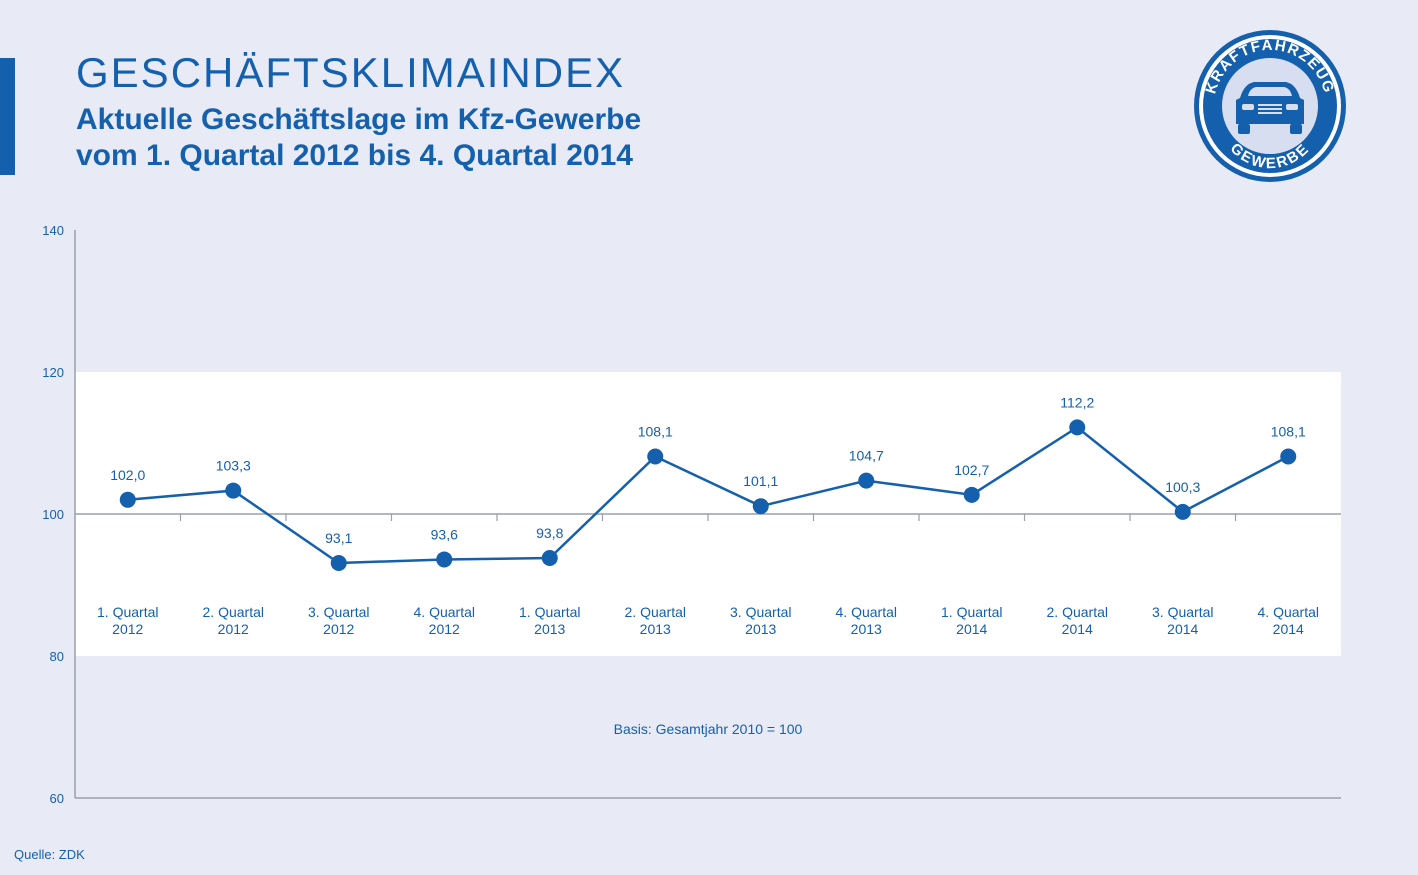  I want to click on chart-note: Basis: Gesamtjahr 2010 = 100, so click(708, 729).